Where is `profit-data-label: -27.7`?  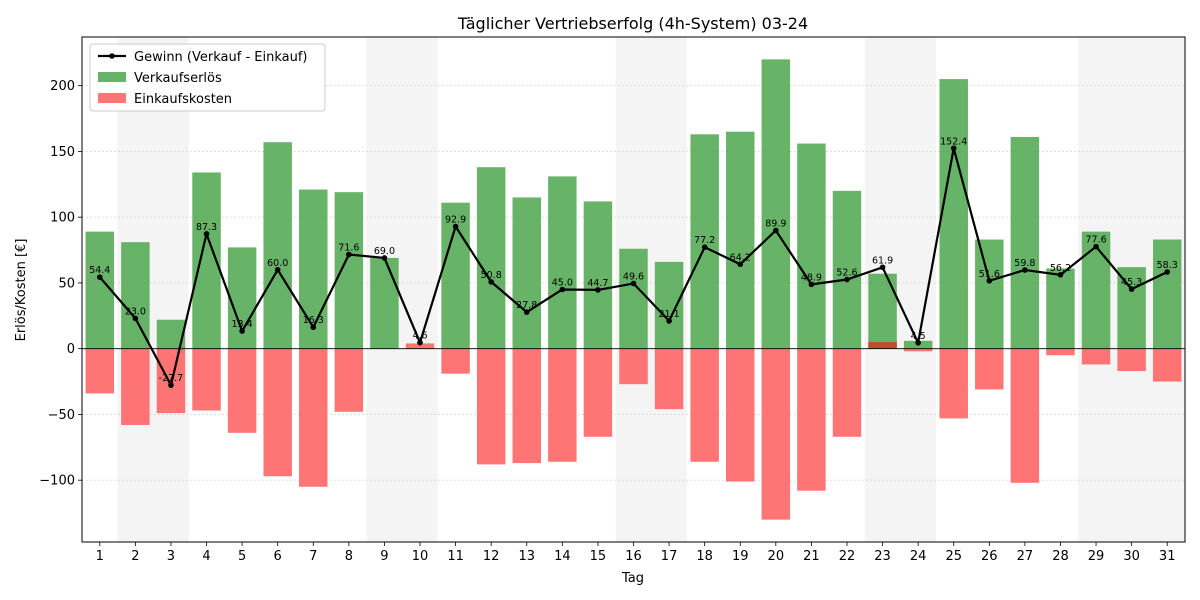
profit-data-label: -27.7 is located at coordinates (171, 378).